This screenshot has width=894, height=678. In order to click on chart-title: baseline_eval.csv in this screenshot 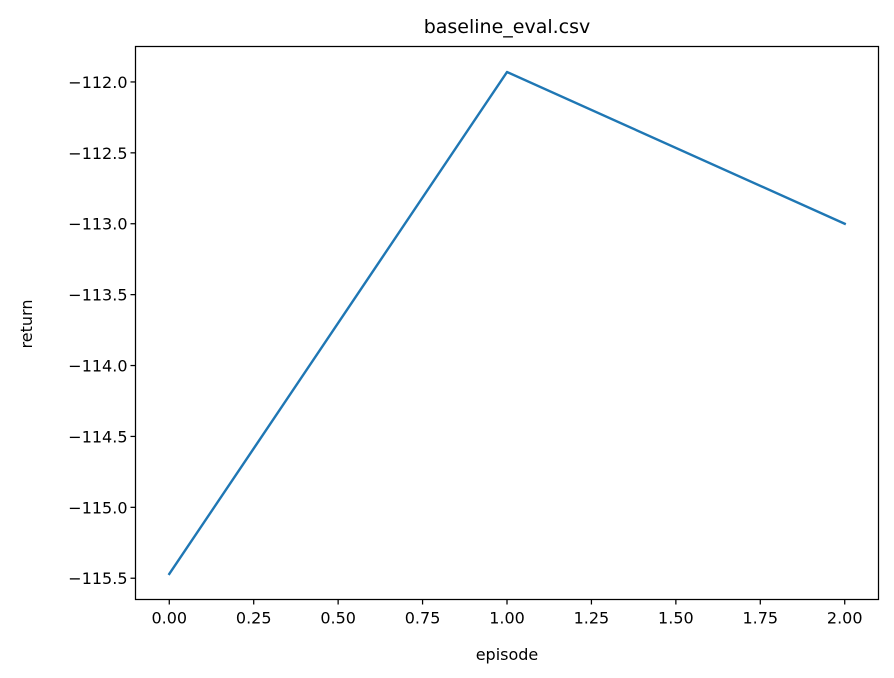, I will do `click(507, 27)`.